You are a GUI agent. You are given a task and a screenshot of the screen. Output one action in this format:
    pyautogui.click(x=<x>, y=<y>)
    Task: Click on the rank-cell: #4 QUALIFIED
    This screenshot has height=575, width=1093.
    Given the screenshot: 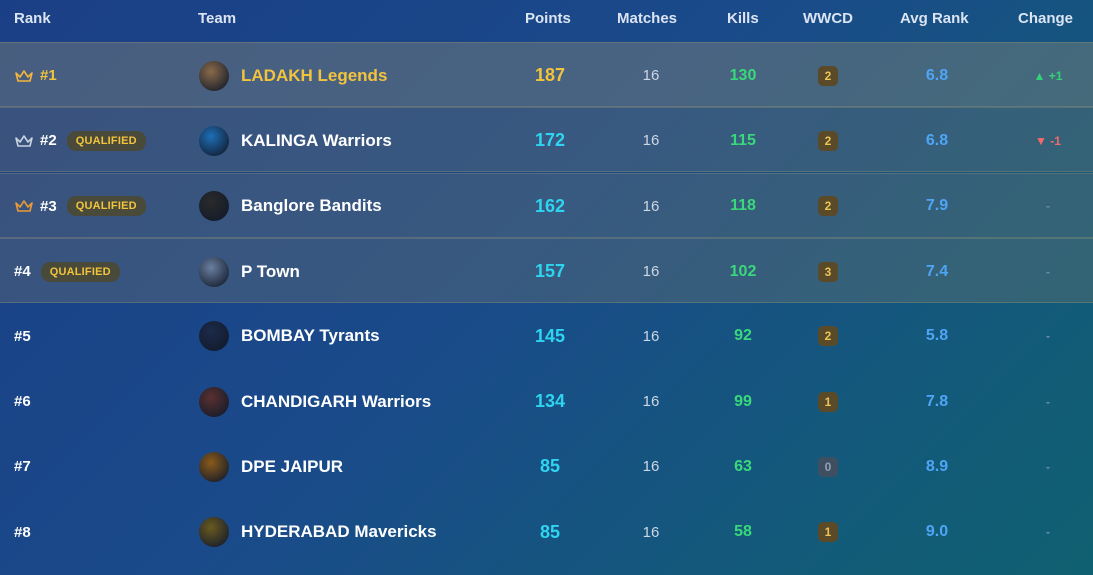 What is the action you would take?
    pyautogui.click(x=67, y=271)
    